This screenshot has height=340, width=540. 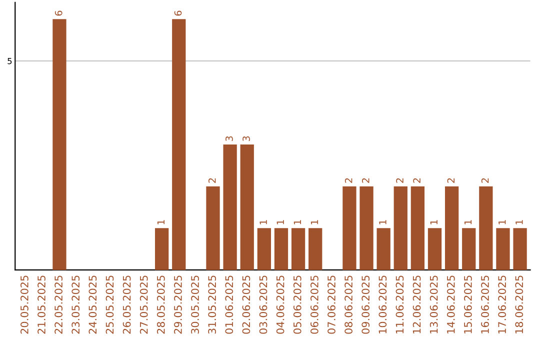 What do you see at coordinates (212, 305) in the screenshot?
I see `x-tick-label: 31.05.2025` at bounding box center [212, 305].